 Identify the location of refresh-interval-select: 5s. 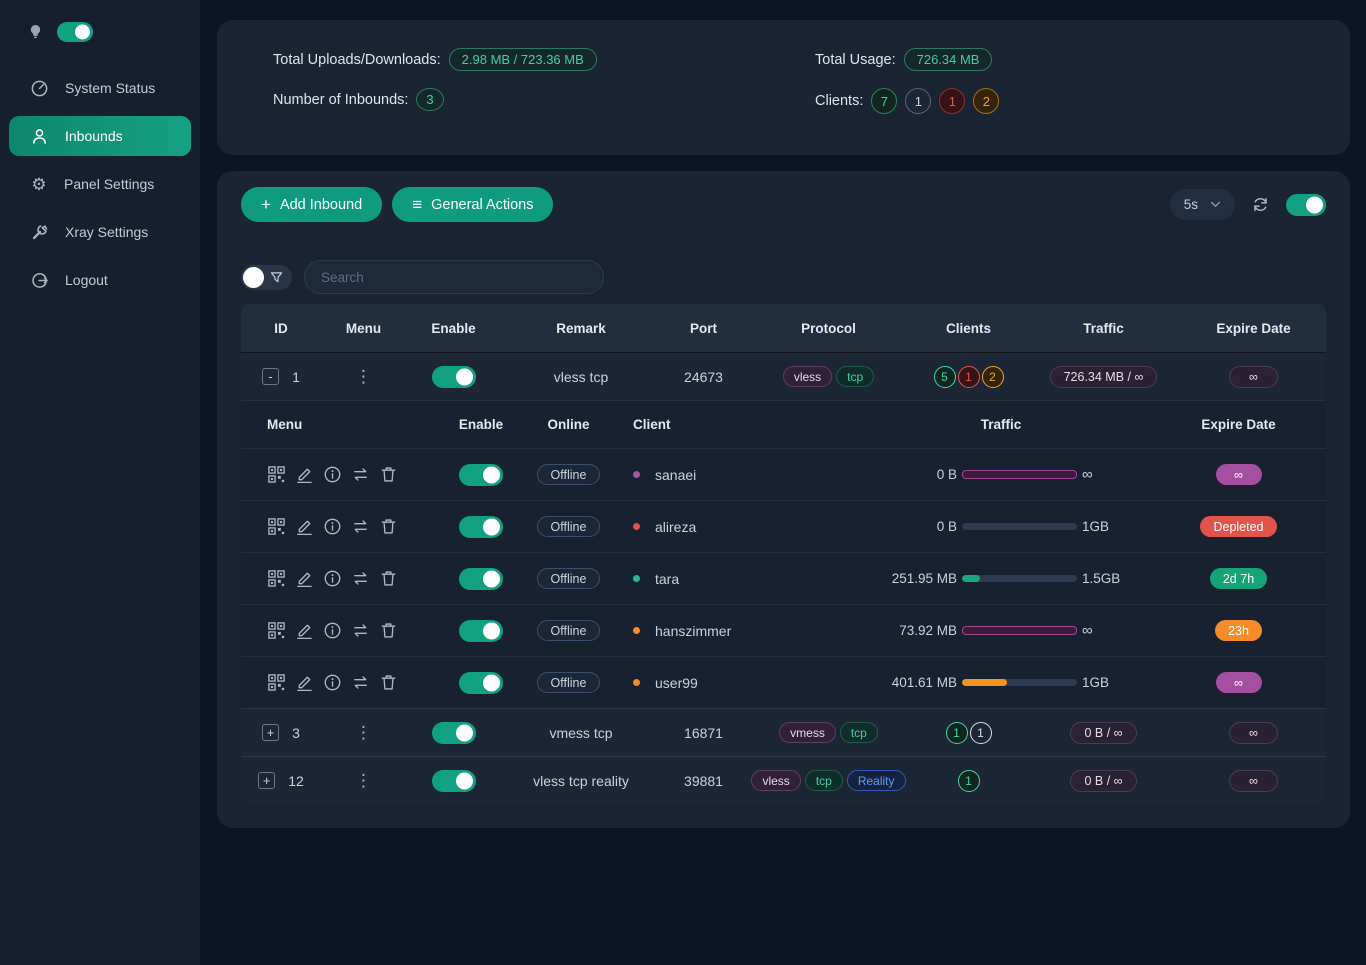
(1202, 204).